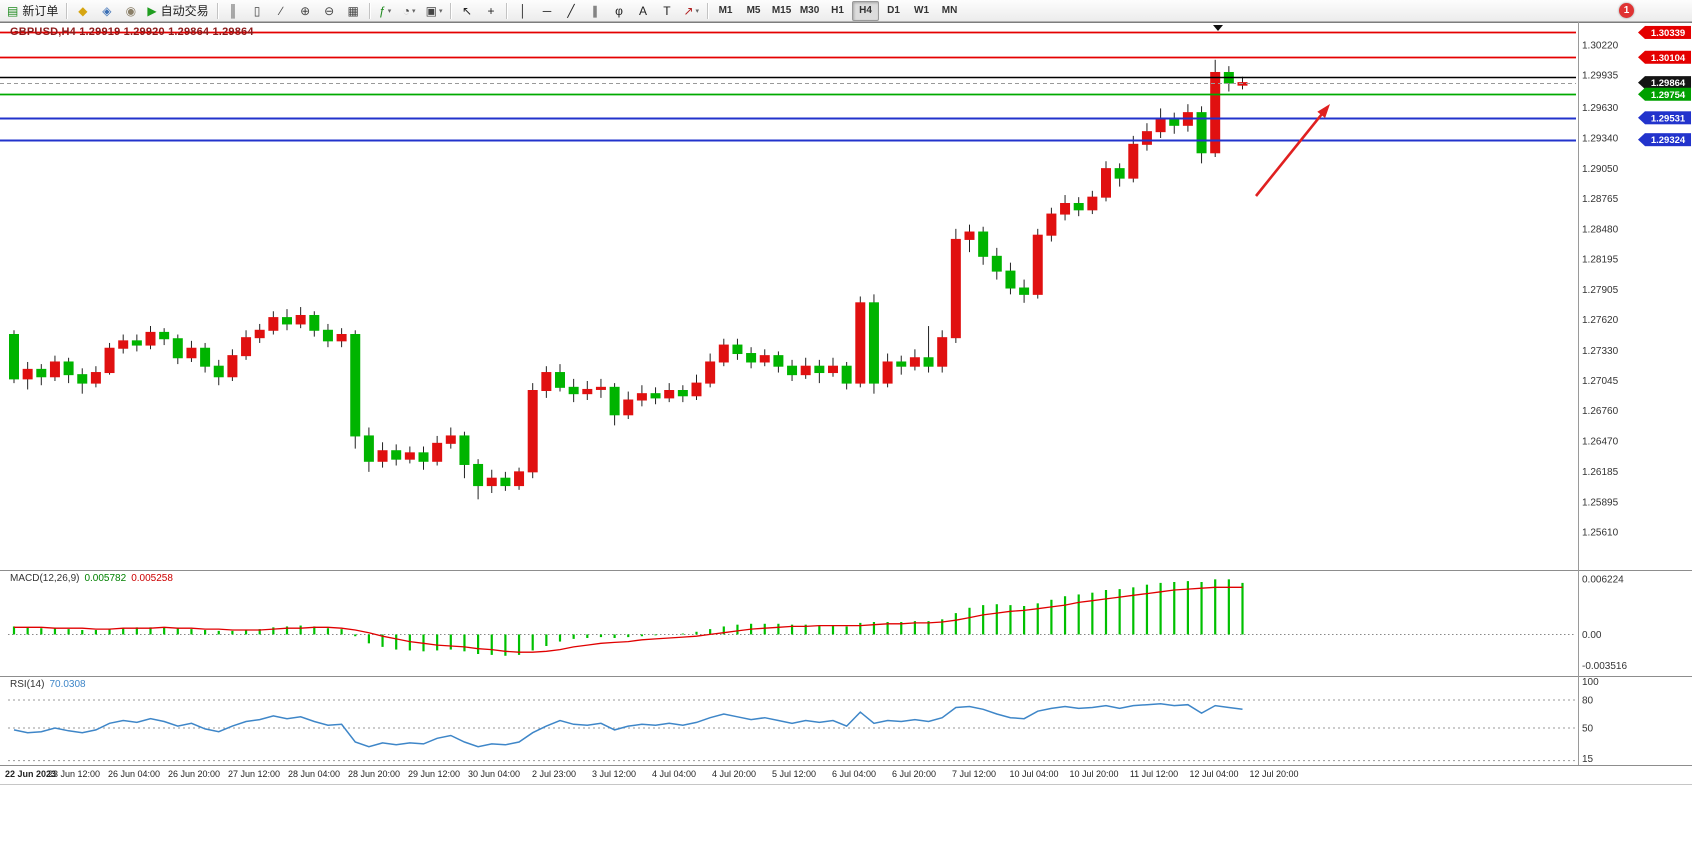 The height and width of the screenshot is (847, 1692). I want to click on timeframe-button-m1: M1, so click(725, 10).